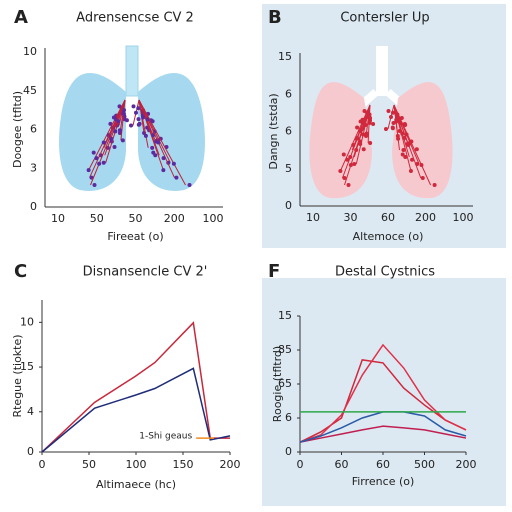  What do you see at coordinates (20, 271) in the screenshot?
I see `panel-letter: C` at bounding box center [20, 271].